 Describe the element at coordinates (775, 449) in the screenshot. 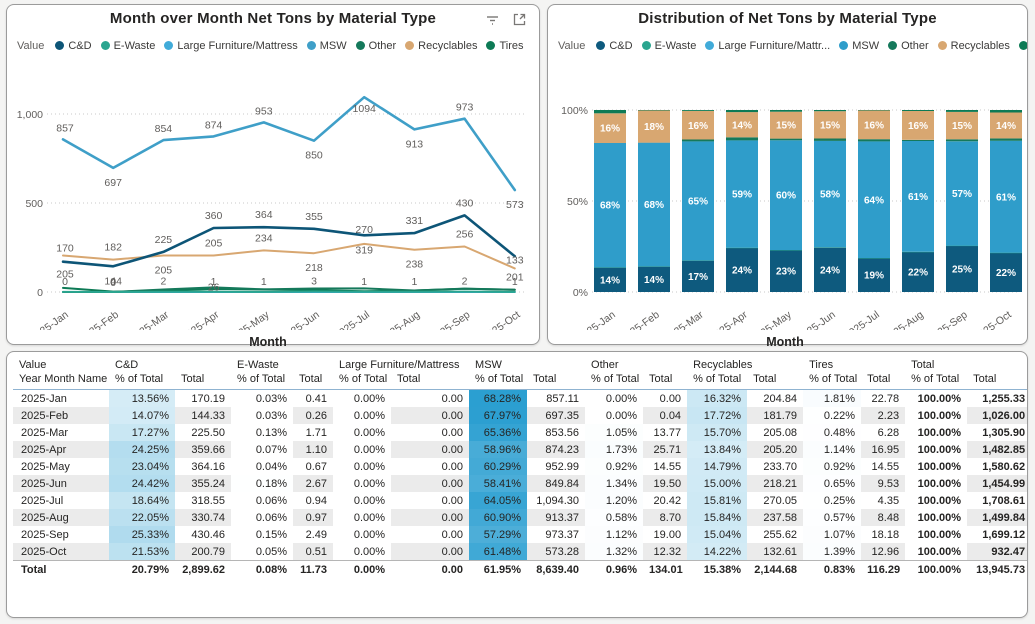

I see `table-cell: 205.20` at that location.